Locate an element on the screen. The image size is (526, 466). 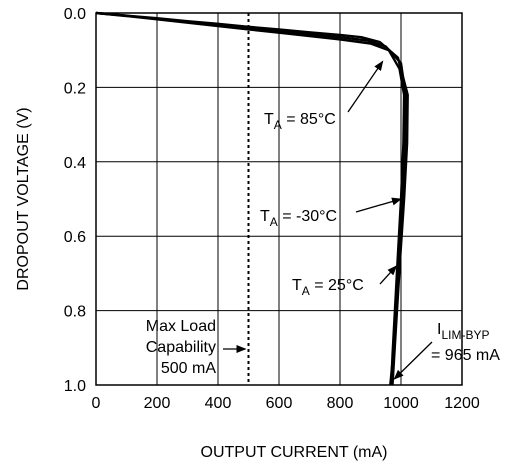
y-tick-label: 1.0 is located at coordinates (75, 386).